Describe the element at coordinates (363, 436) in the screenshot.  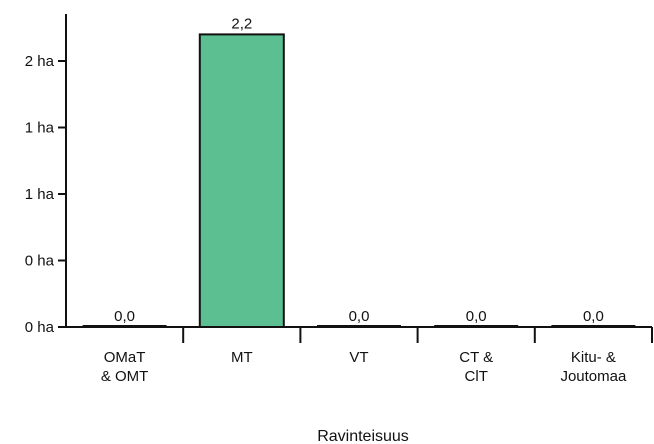
I see `x-axis-title: Ravinteisuus` at that location.